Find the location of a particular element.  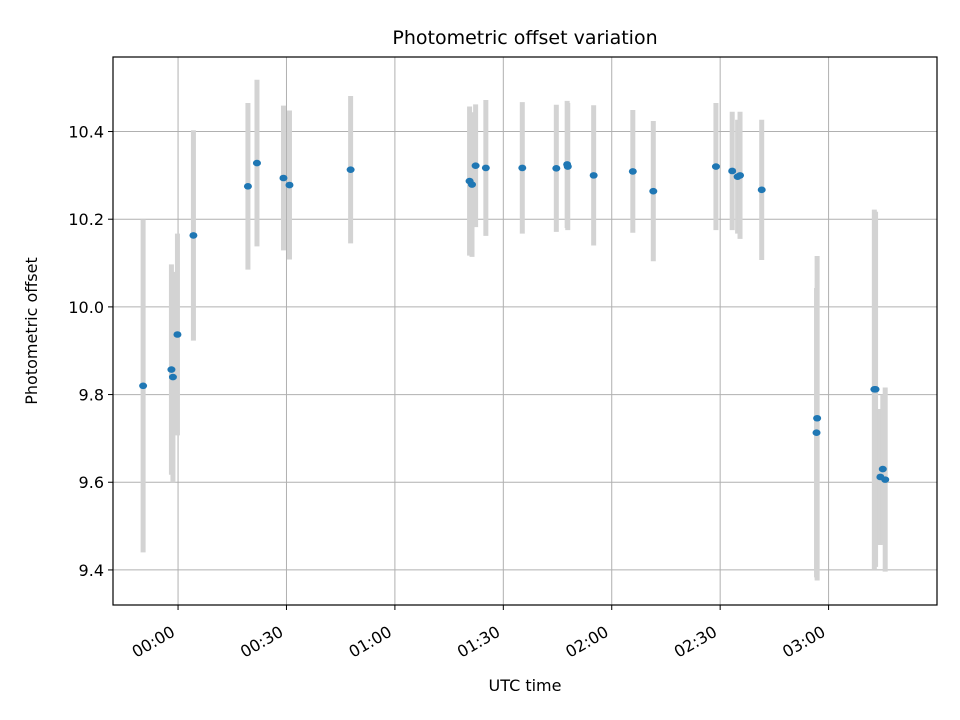

y-tick-label: 10.4 is located at coordinates (86, 132).